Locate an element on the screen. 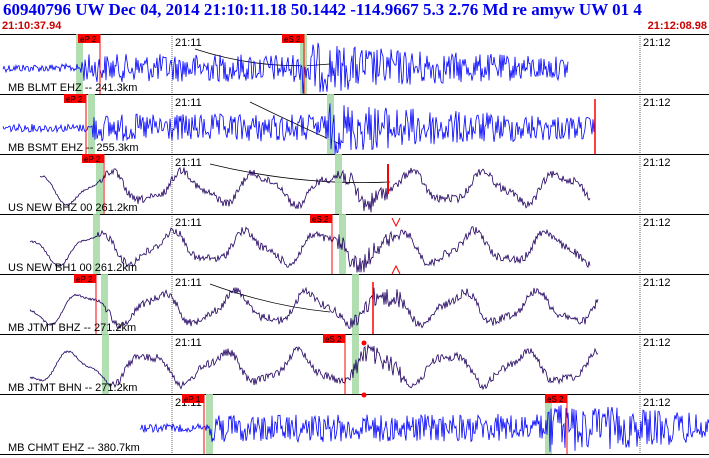  start-time: 21:10:37.94 is located at coordinates (32, 26).